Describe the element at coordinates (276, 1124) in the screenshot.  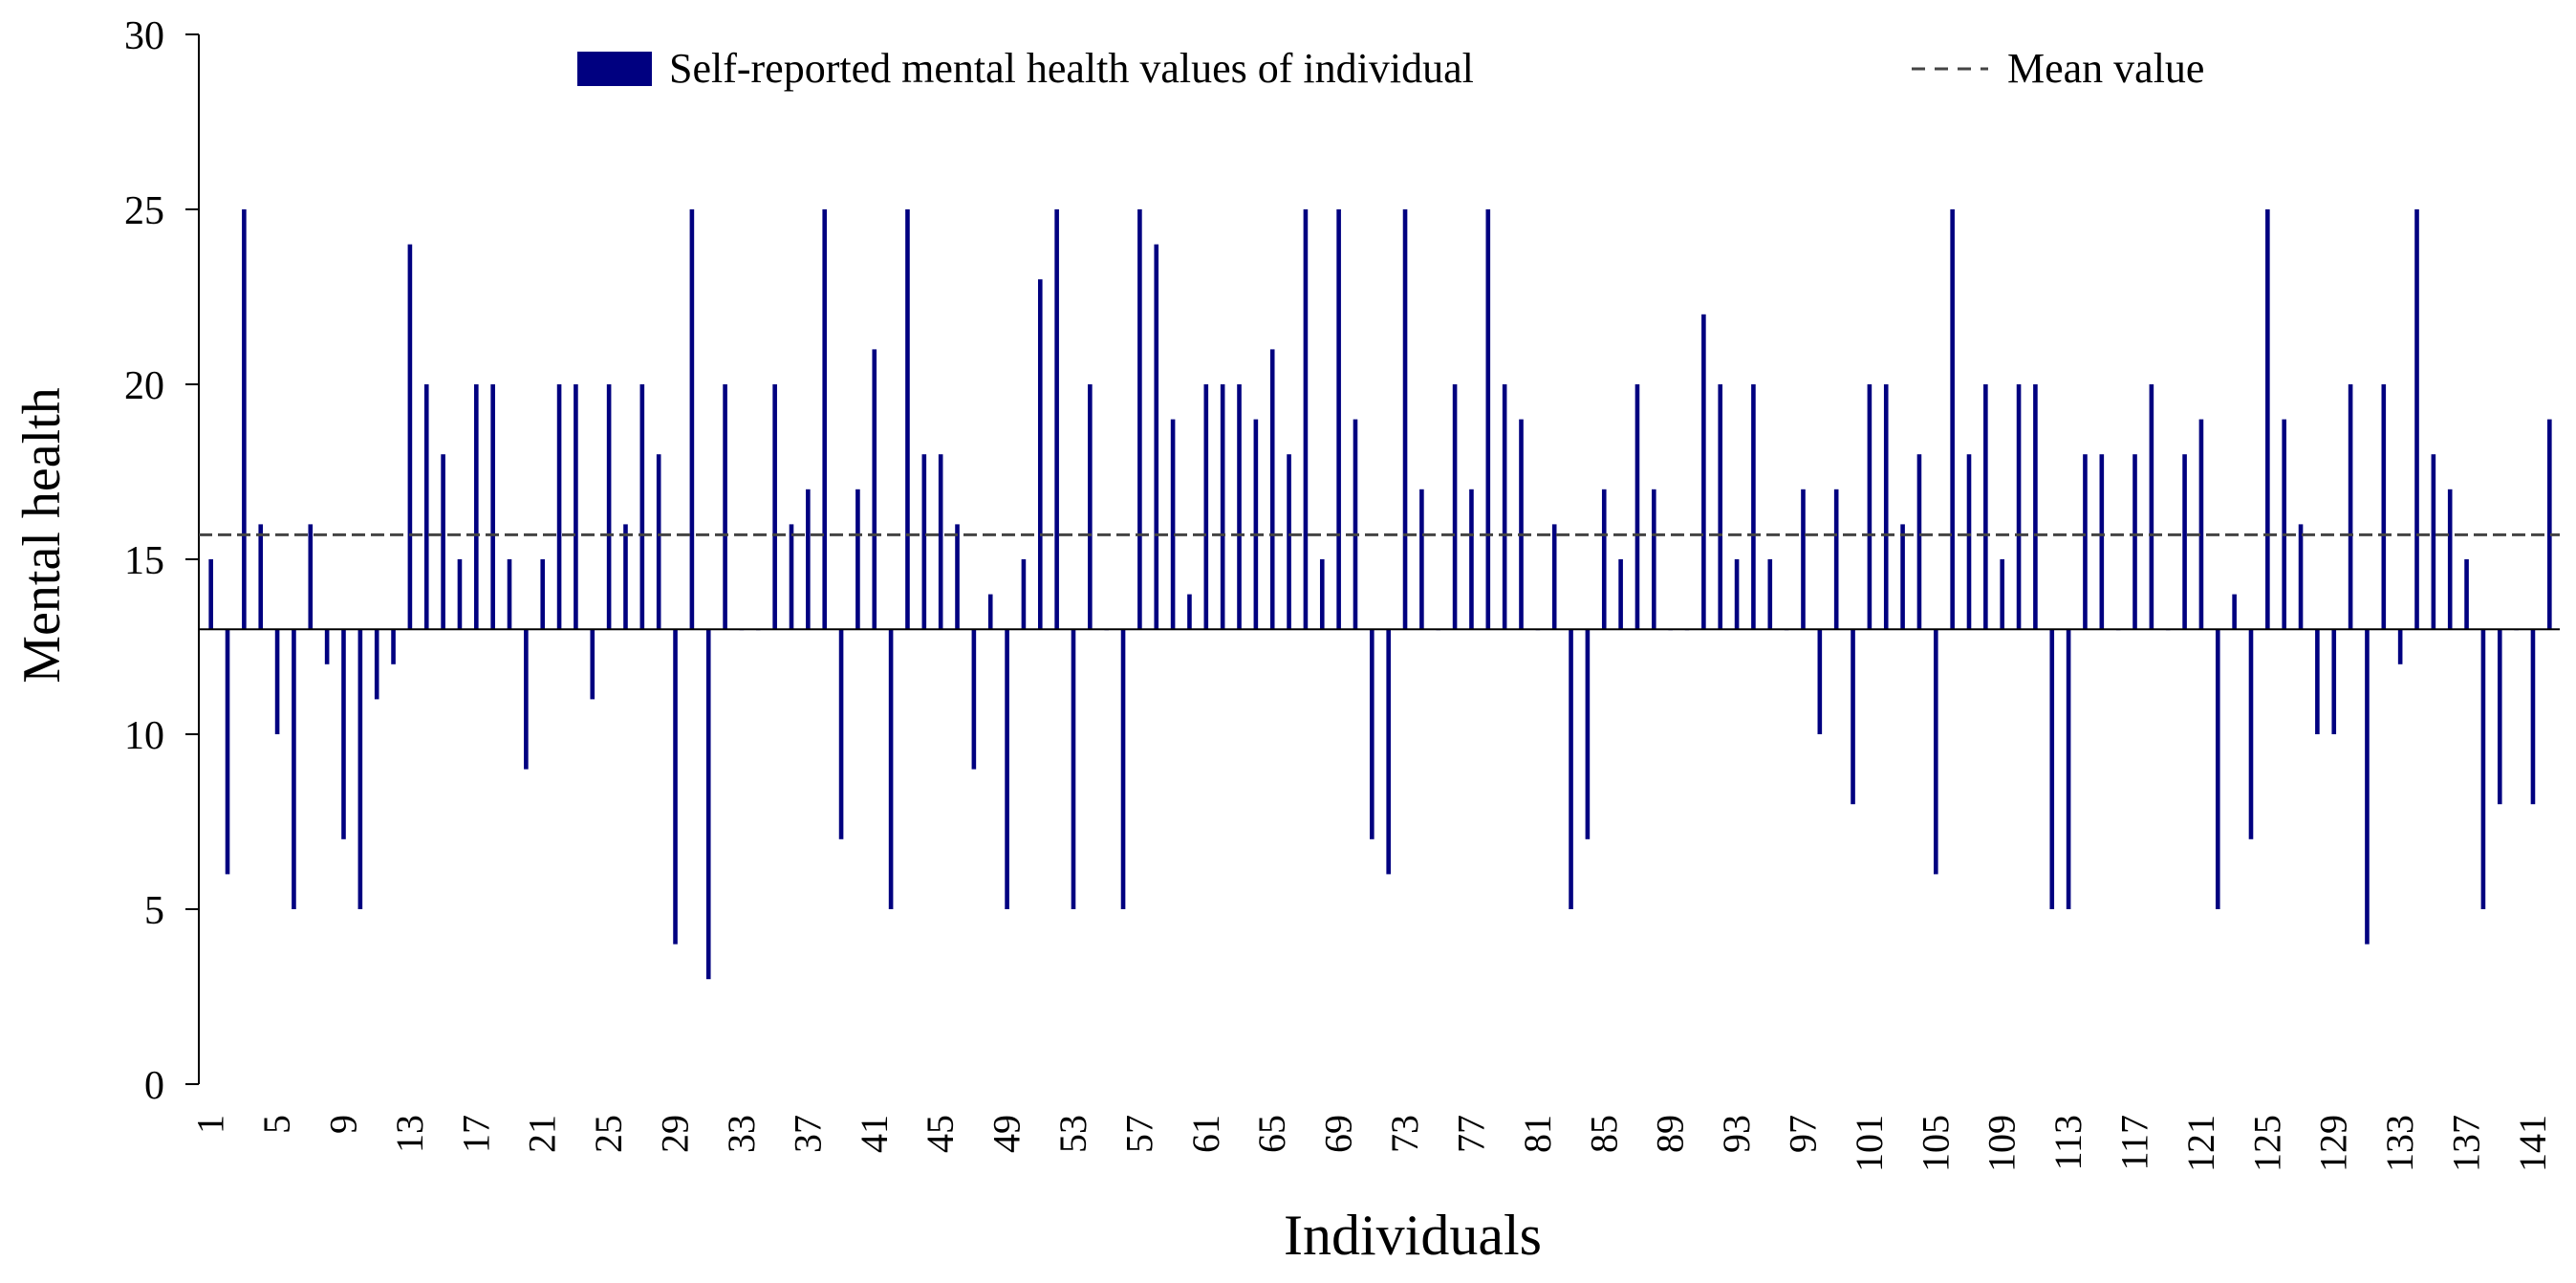
I see `x-tick-label: 5` at that location.